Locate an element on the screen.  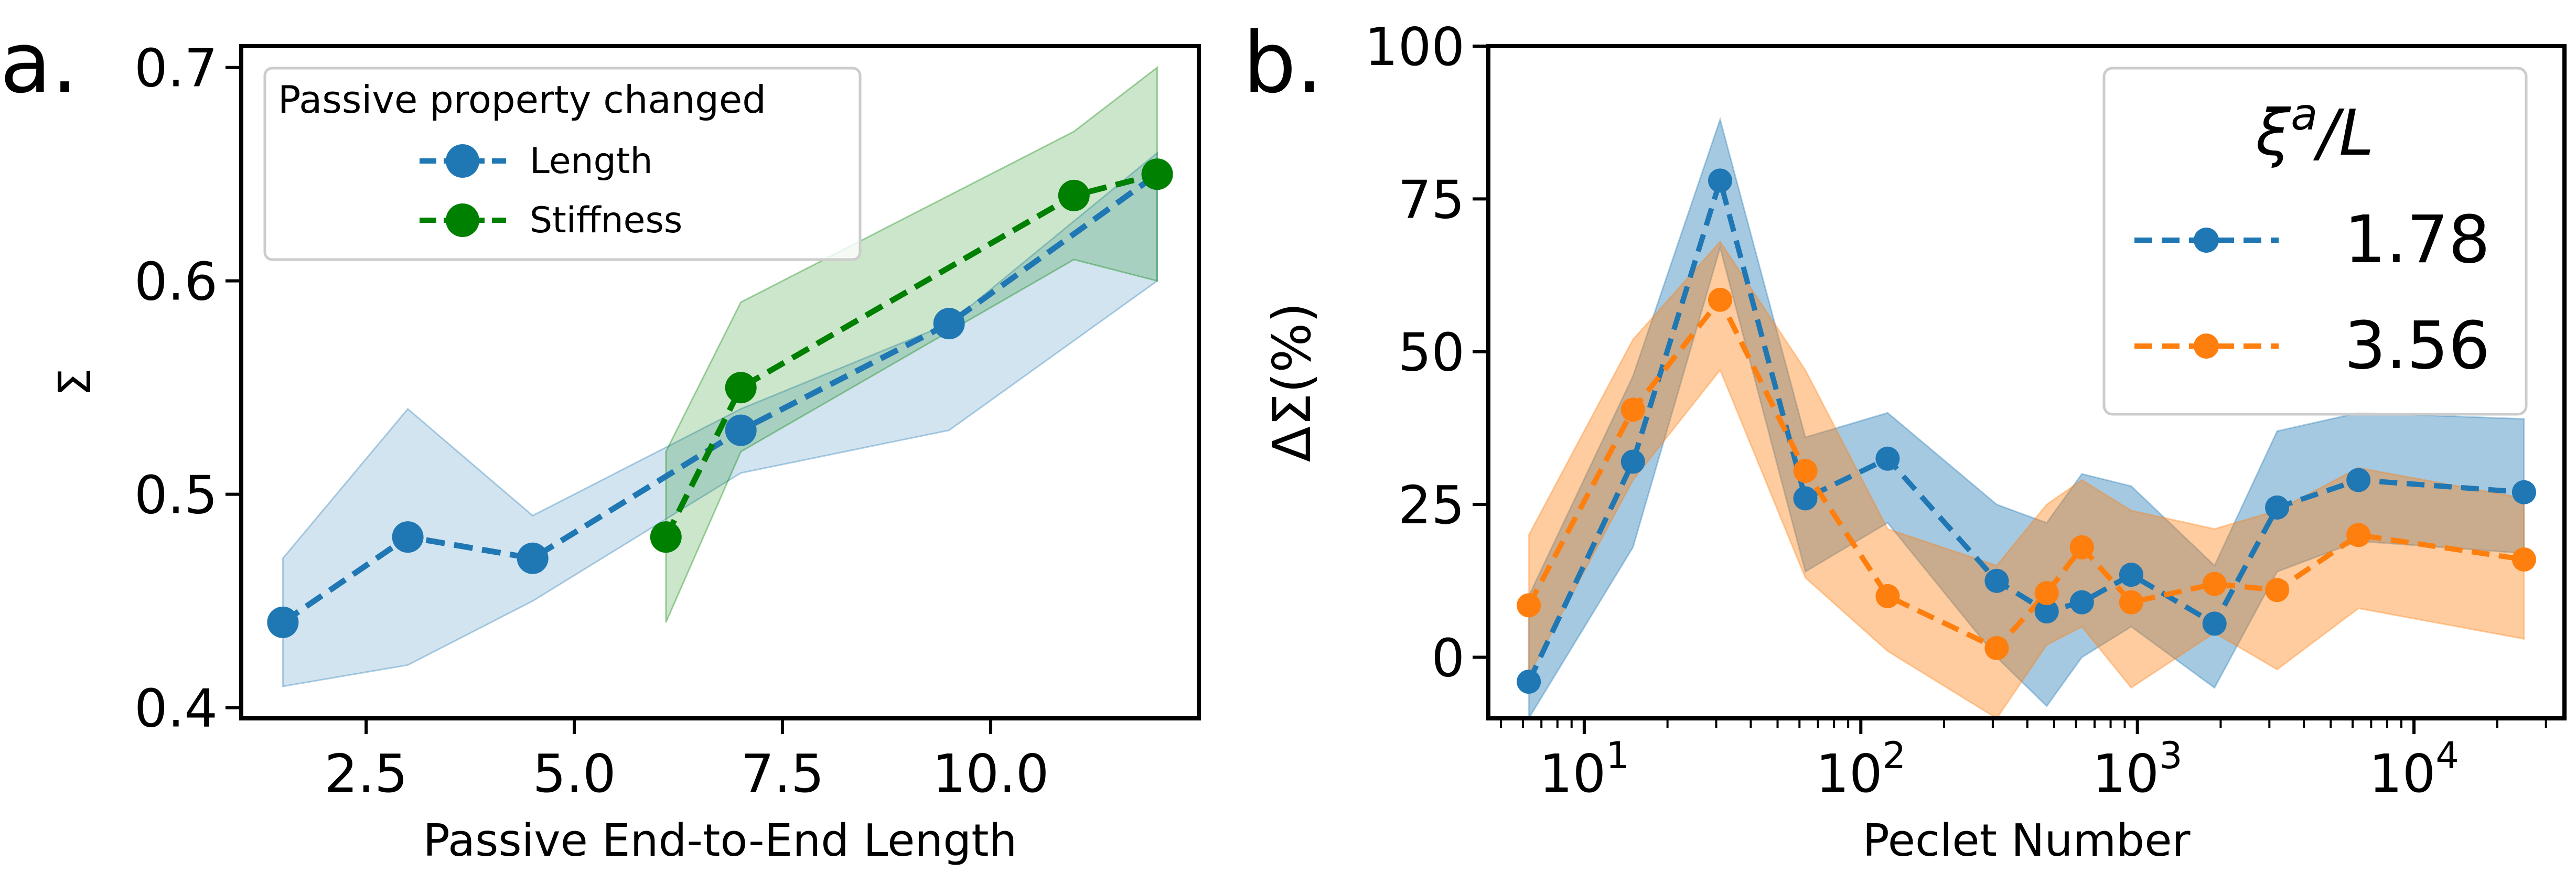
chart-a-legend-label-stiffness: Stiffness is located at coordinates (606, 220).